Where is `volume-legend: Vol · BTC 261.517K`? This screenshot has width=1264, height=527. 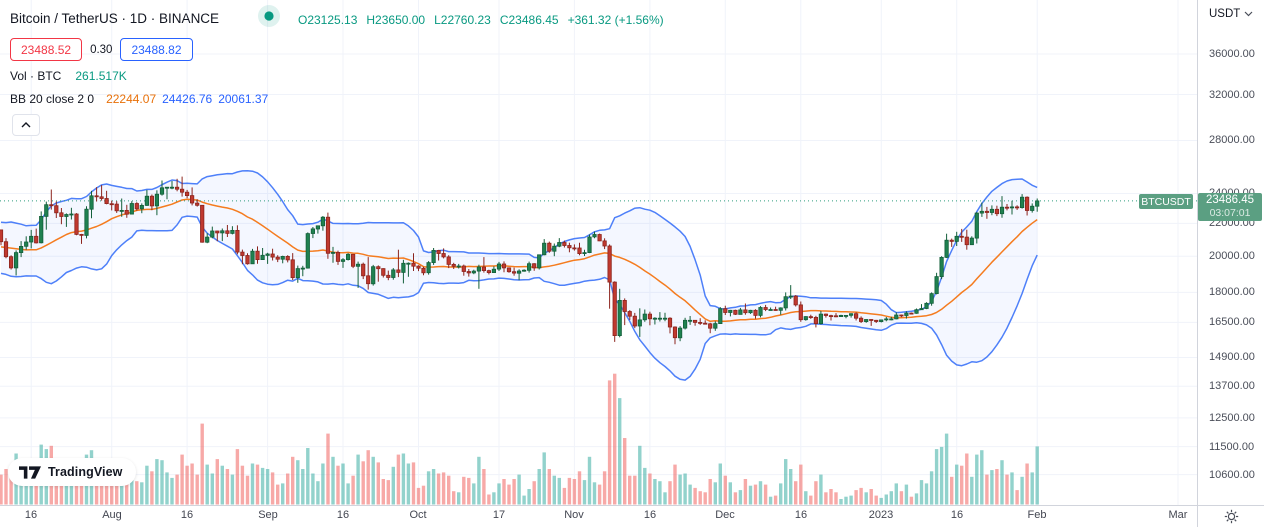
volume-legend: Vol · BTC 261.517K is located at coordinates (68, 76).